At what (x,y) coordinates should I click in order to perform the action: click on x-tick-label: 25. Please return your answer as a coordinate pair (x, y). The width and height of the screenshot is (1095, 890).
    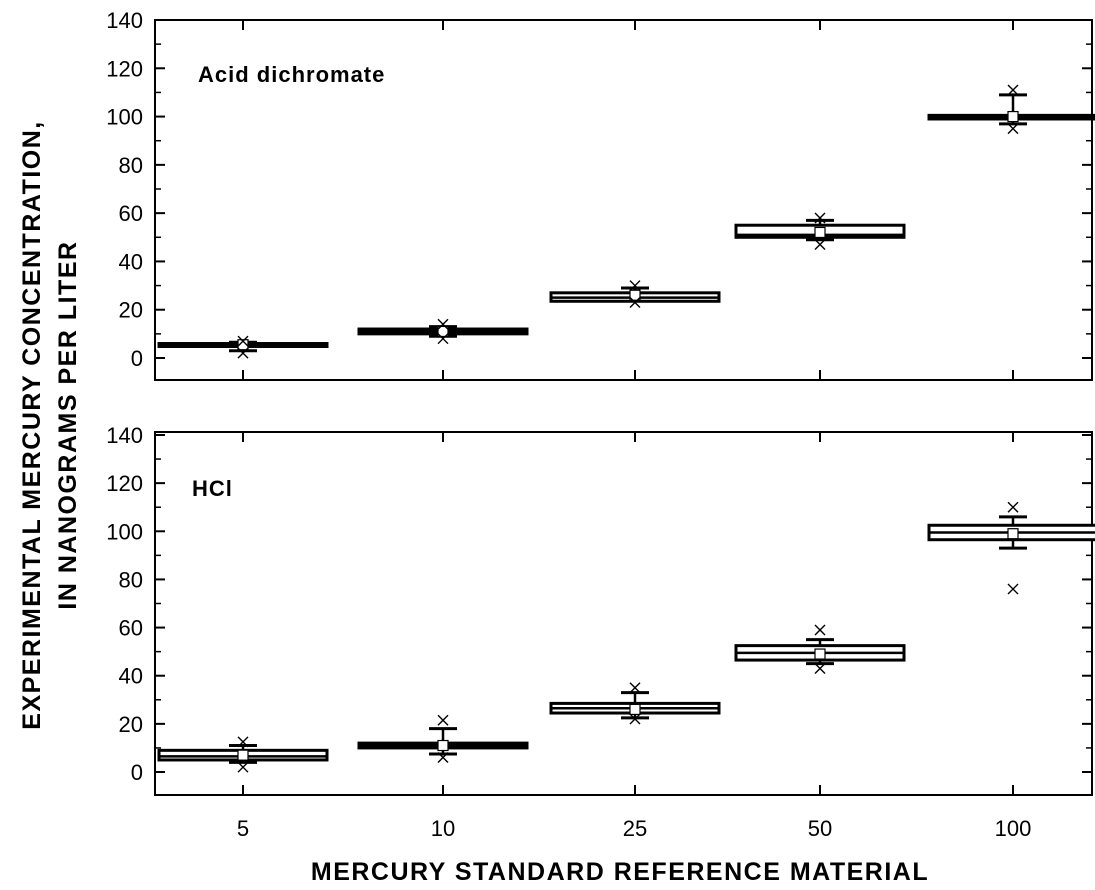
    Looking at the image, I should click on (635, 828).